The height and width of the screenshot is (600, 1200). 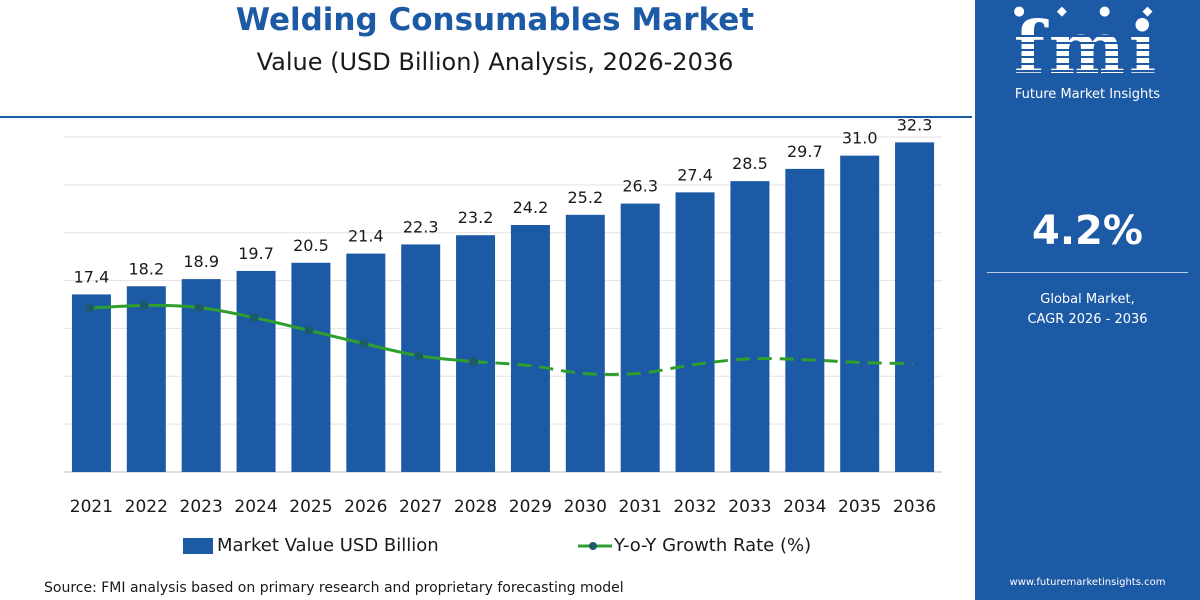 What do you see at coordinates (366, 236) in the screenshot?
I see `bar-value-label: 21.4` at bounding box center [366, 236].